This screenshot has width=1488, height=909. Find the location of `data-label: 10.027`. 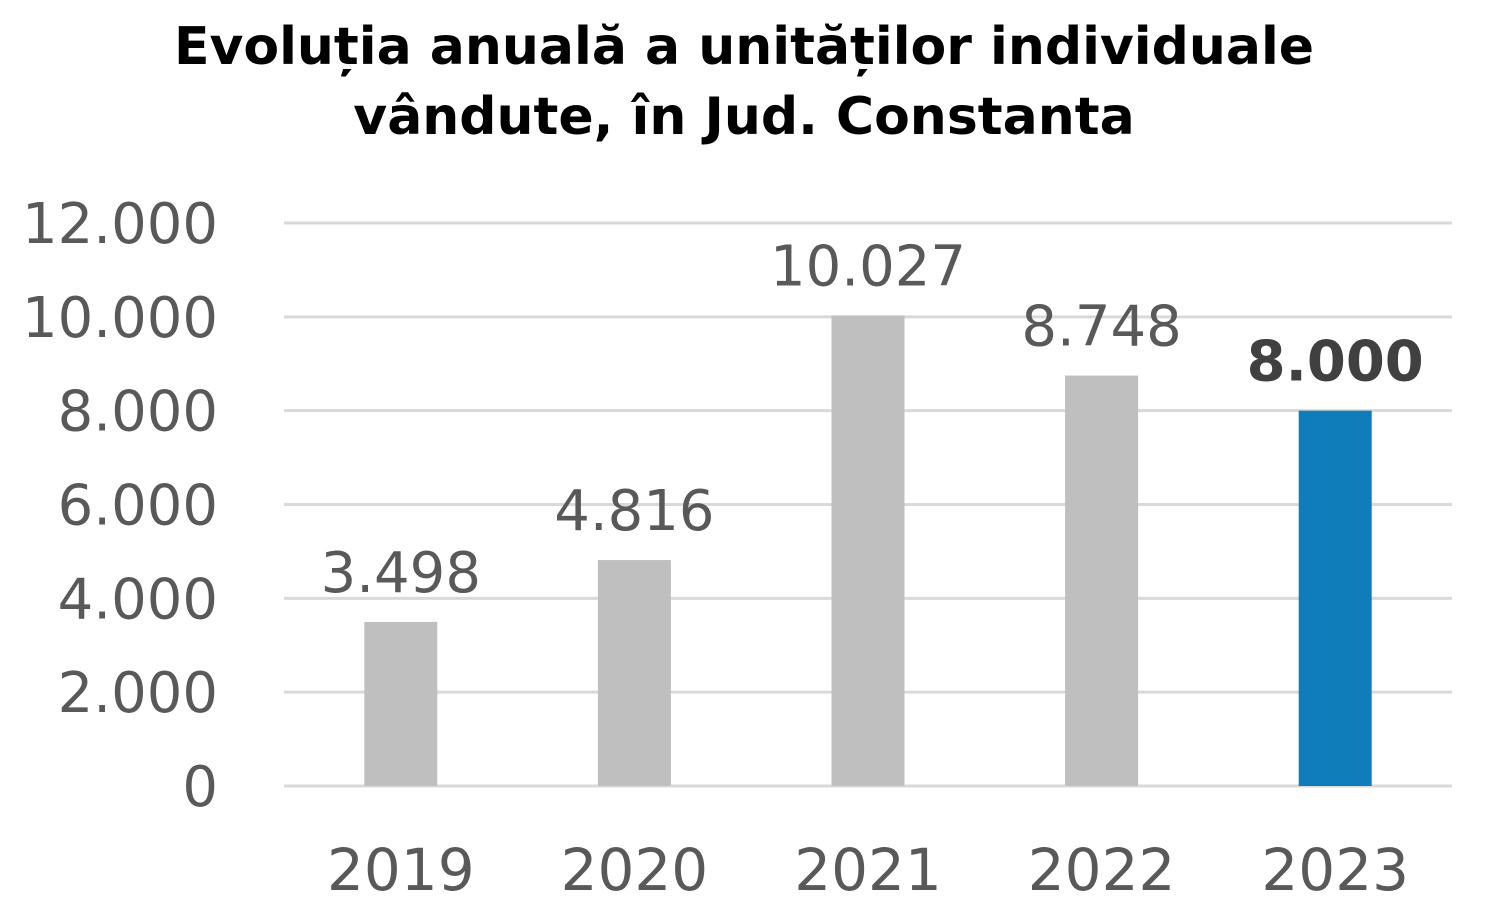

data-label: 10.027 is located at coordinates (868, 267).